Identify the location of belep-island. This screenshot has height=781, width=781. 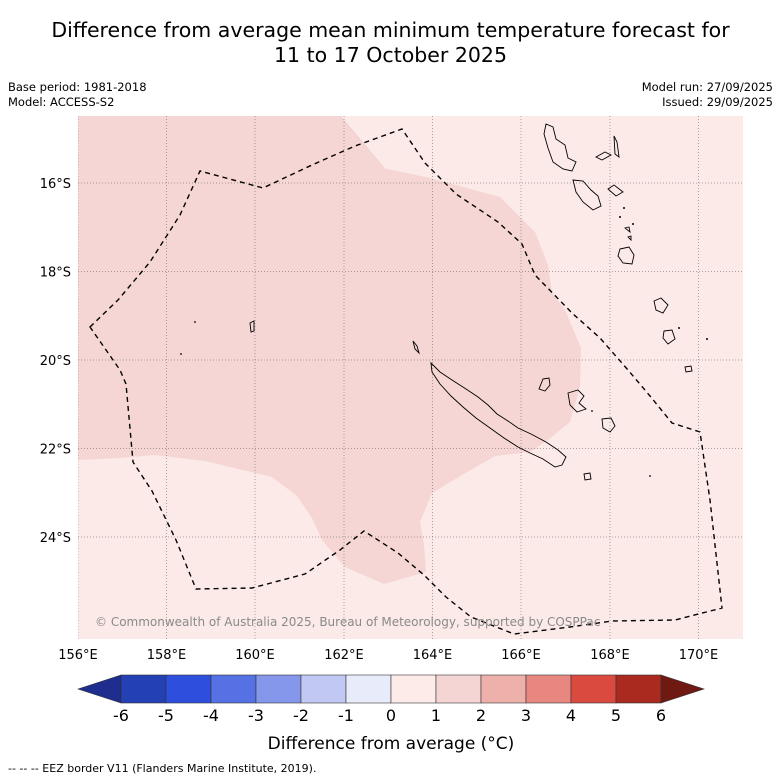
(416, 347).